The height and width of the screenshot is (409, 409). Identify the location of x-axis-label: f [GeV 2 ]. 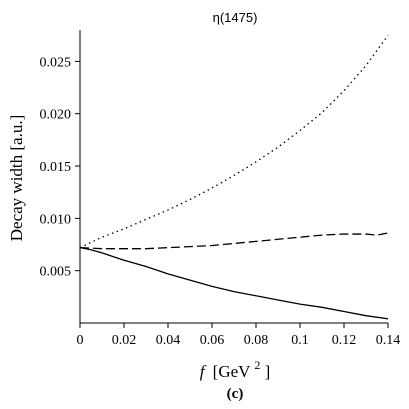
(235, 367).